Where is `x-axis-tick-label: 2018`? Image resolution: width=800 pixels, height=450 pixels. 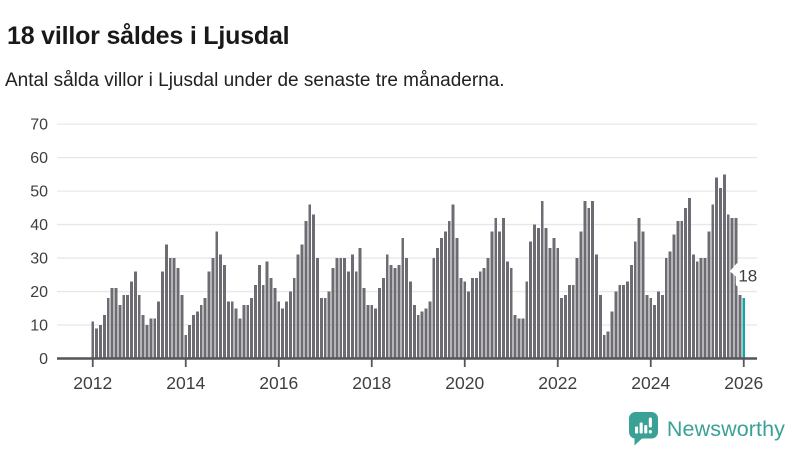
x-axis-tick-label: 2018 is located at coordinates (371, 383).